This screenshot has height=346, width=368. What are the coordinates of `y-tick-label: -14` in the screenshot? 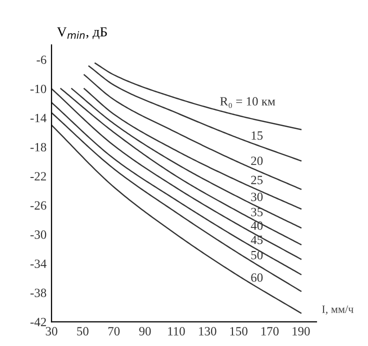 It's located at (38, 118).